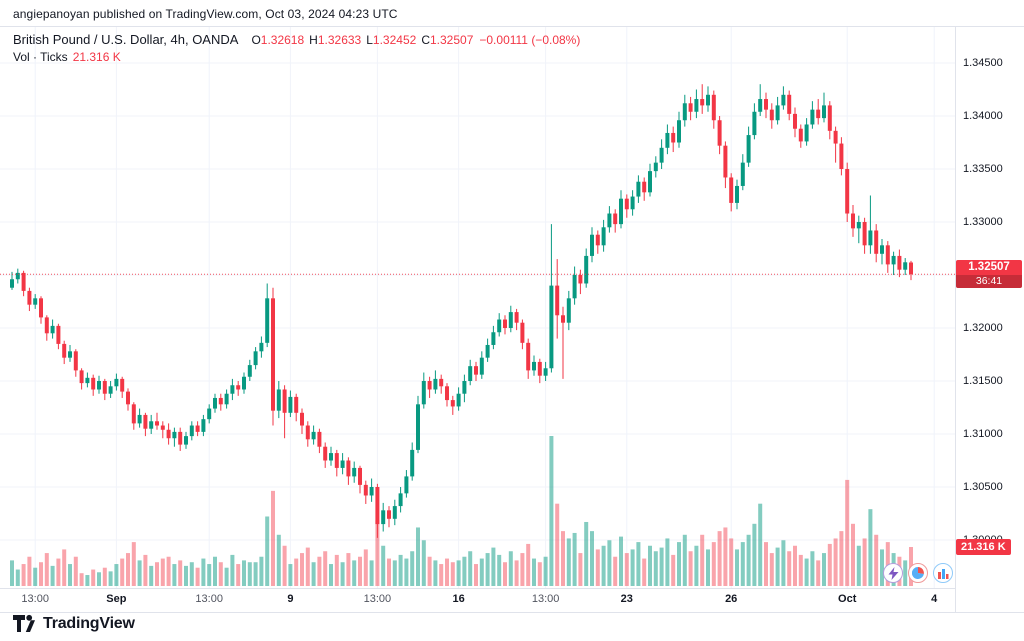 The width and height of the screenshot is (1024, 641). What do you see at coordinates (40, 57) in the screenshot?
I see `volume-series-label: Vol · Ticks` at bounding box center [40, 57].